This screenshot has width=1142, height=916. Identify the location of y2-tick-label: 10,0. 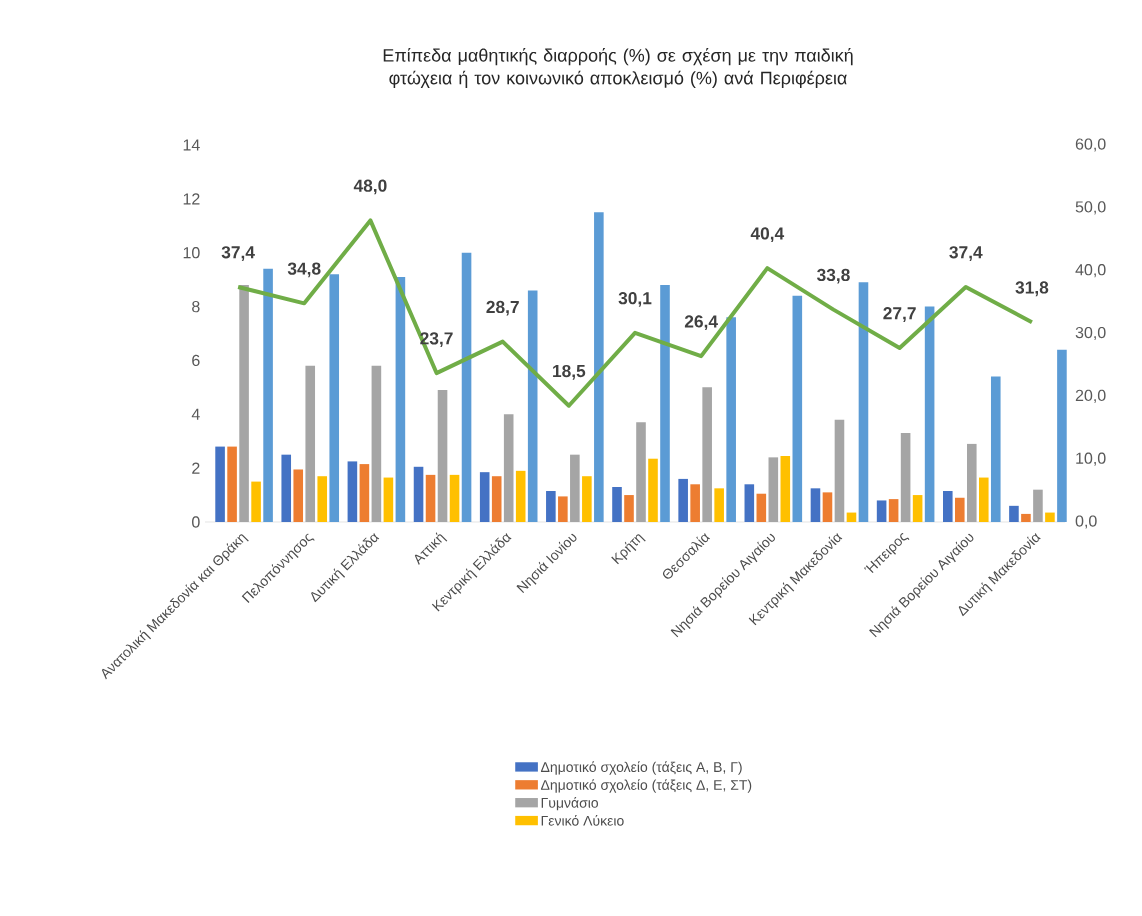
(1091, 459).